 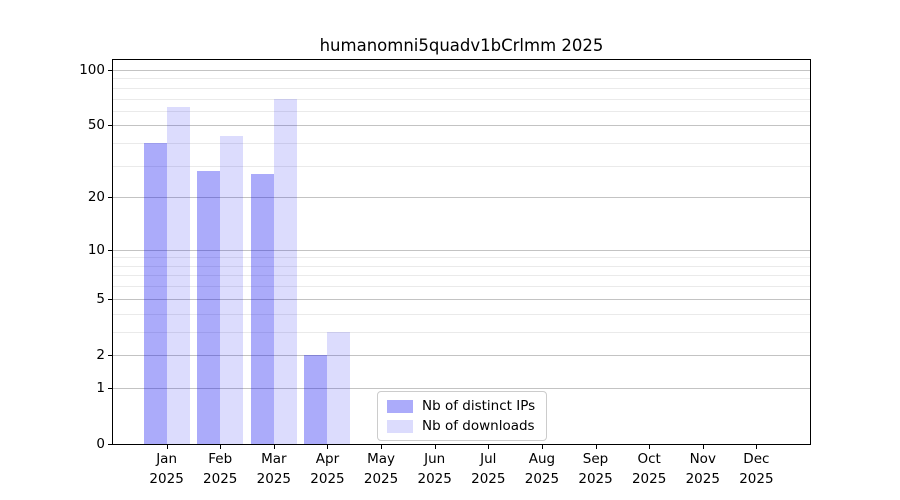 I want to click on bar-distinct-ips-jan, so click(x=155, y=293).